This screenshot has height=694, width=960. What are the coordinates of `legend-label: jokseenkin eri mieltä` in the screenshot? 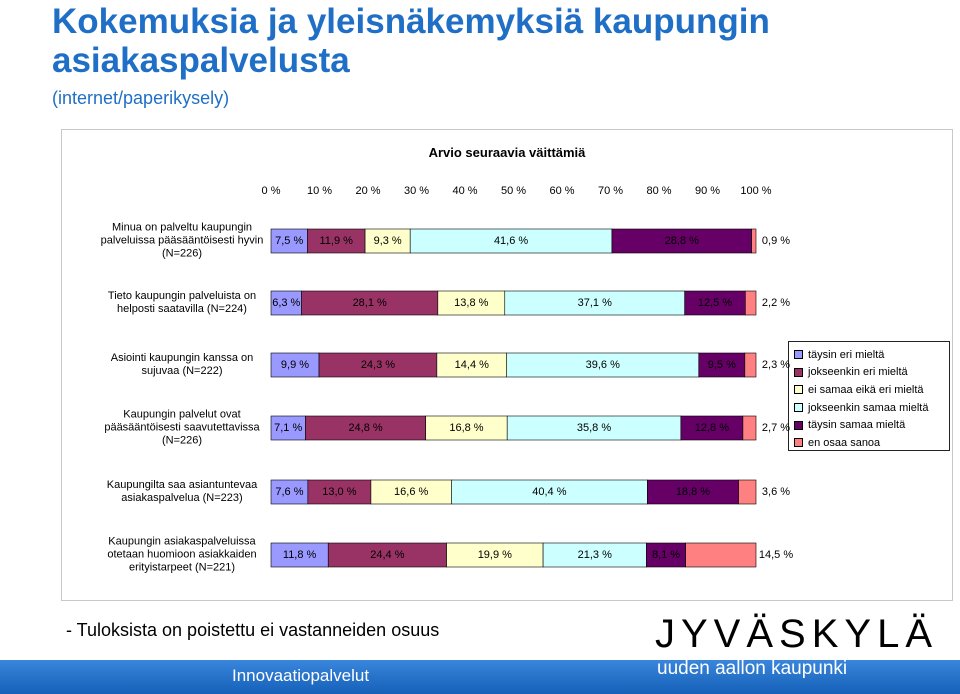 It's located at (858, 372).